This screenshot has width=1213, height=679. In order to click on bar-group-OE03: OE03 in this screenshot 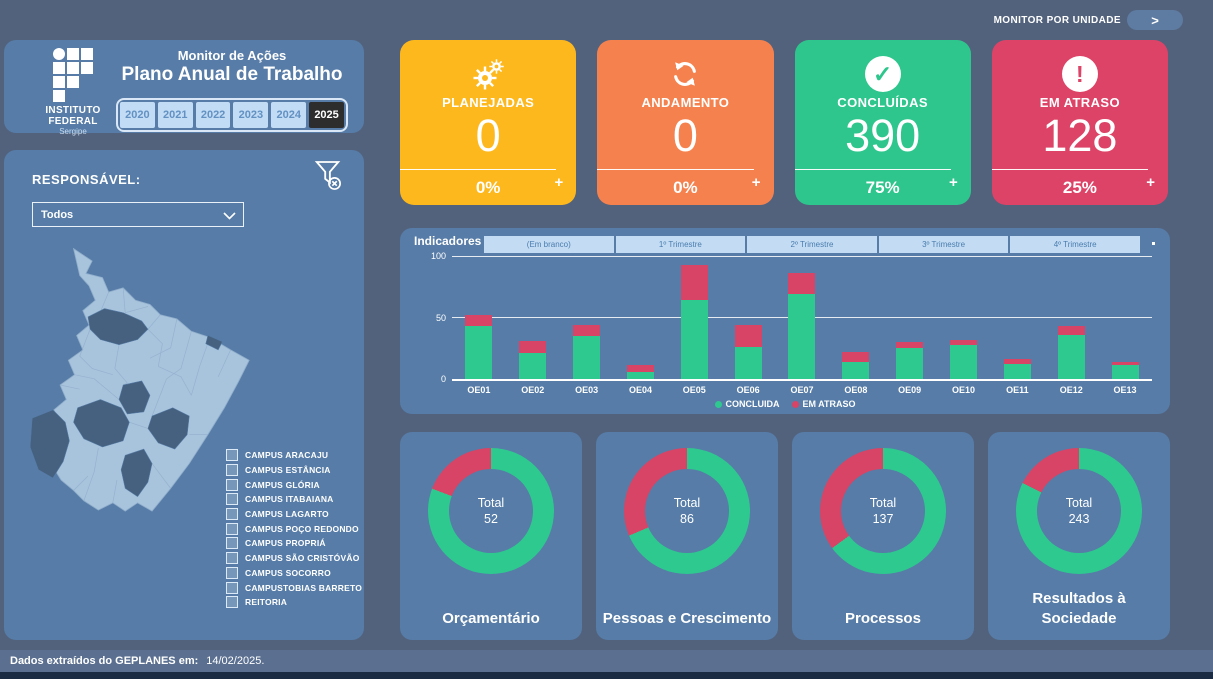, I will do `click(587, 325)`.